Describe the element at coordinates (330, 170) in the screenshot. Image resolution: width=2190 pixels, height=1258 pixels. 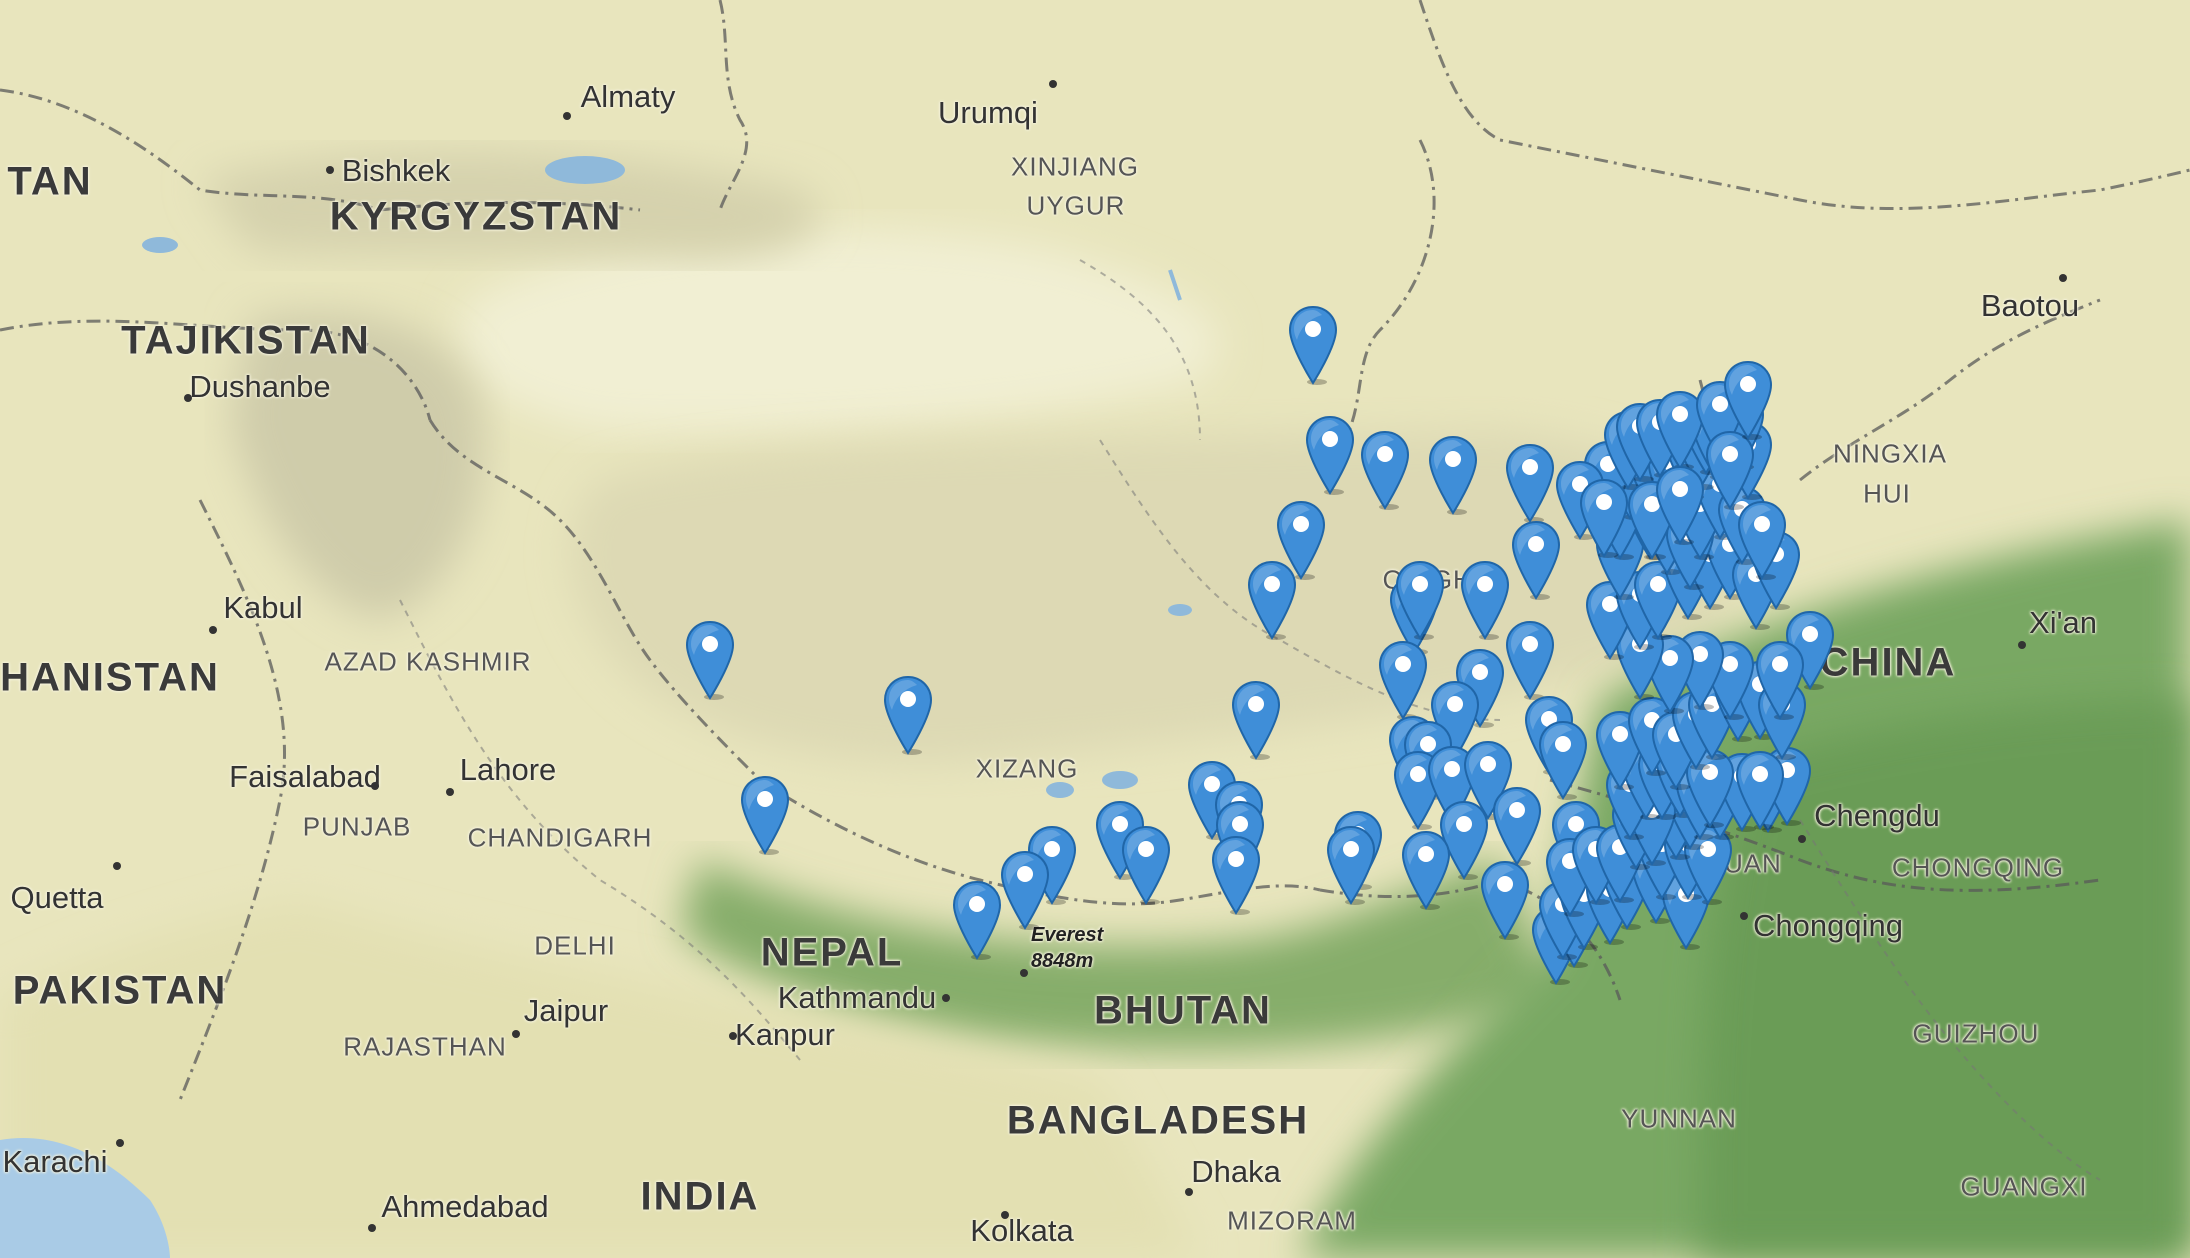
I see `city-dot-bishkek` at that location.